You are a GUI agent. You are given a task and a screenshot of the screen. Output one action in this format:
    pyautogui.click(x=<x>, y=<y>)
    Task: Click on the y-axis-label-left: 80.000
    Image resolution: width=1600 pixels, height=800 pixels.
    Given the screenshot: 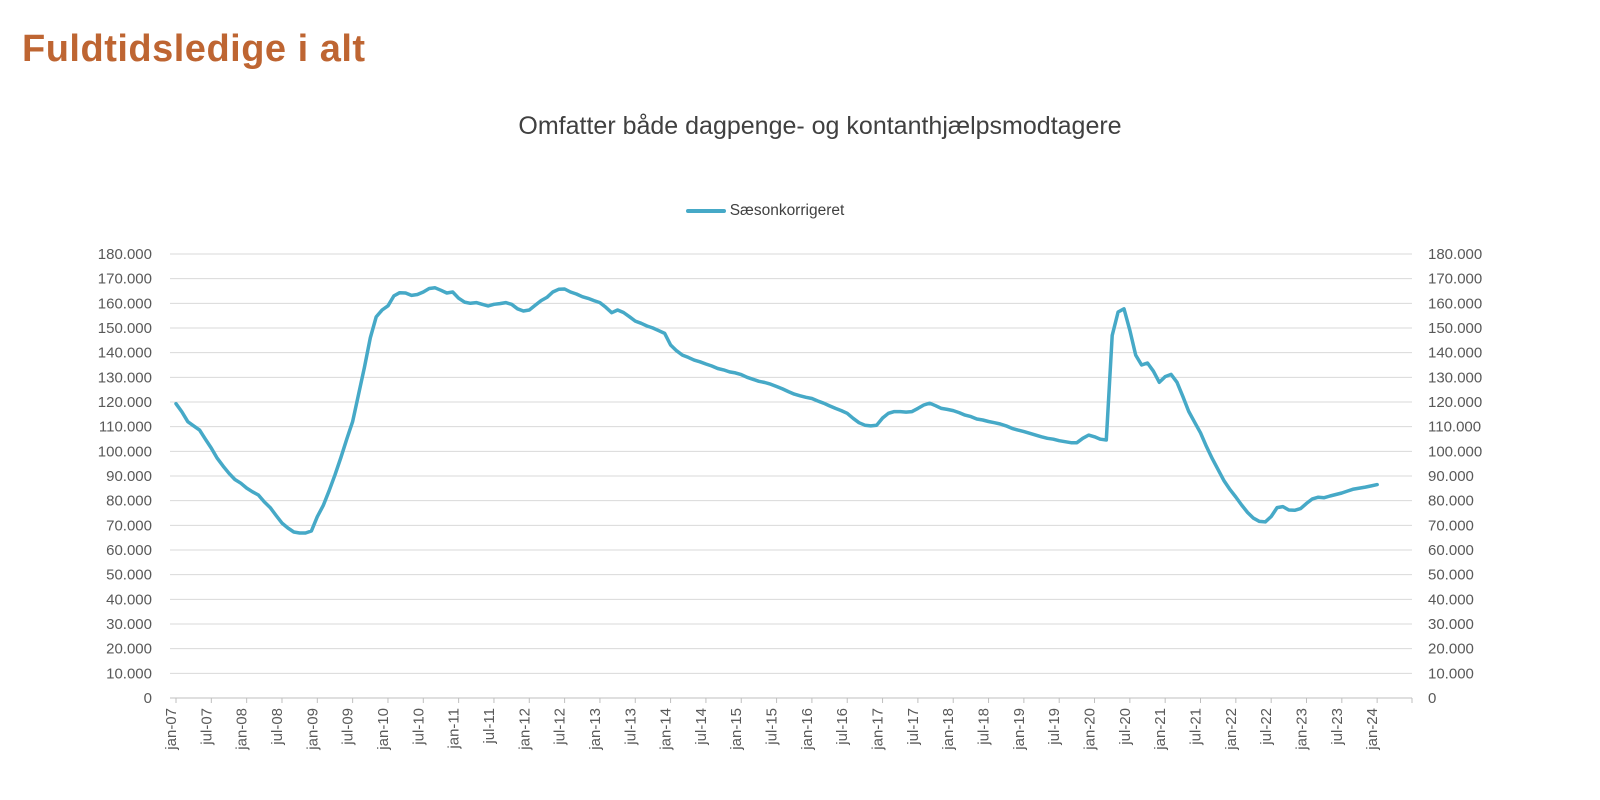 What is the action you would take?
    pyautogui.click(x=129, y=501)
    